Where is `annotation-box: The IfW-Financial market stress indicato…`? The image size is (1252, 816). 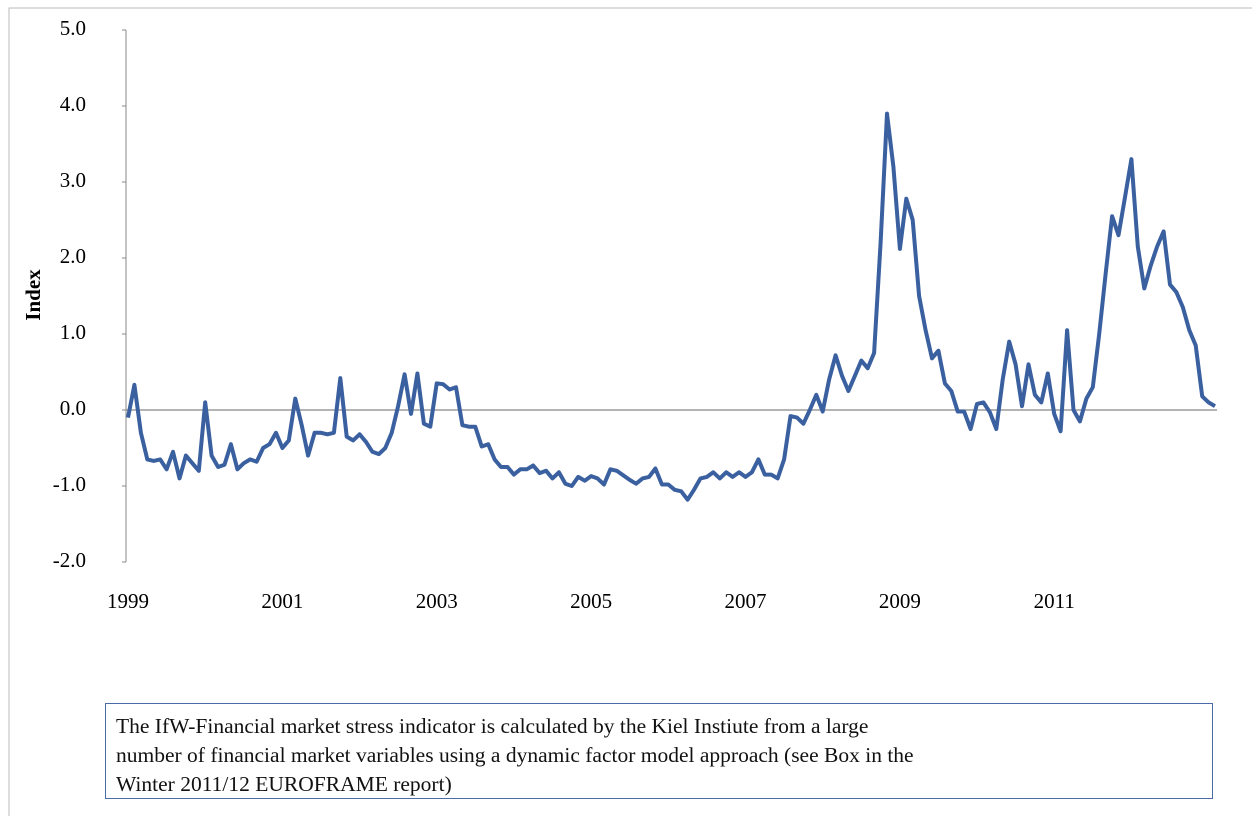
annotation-box: The IfW-Financial market stress indicato… is located at coordinates (659, 751).